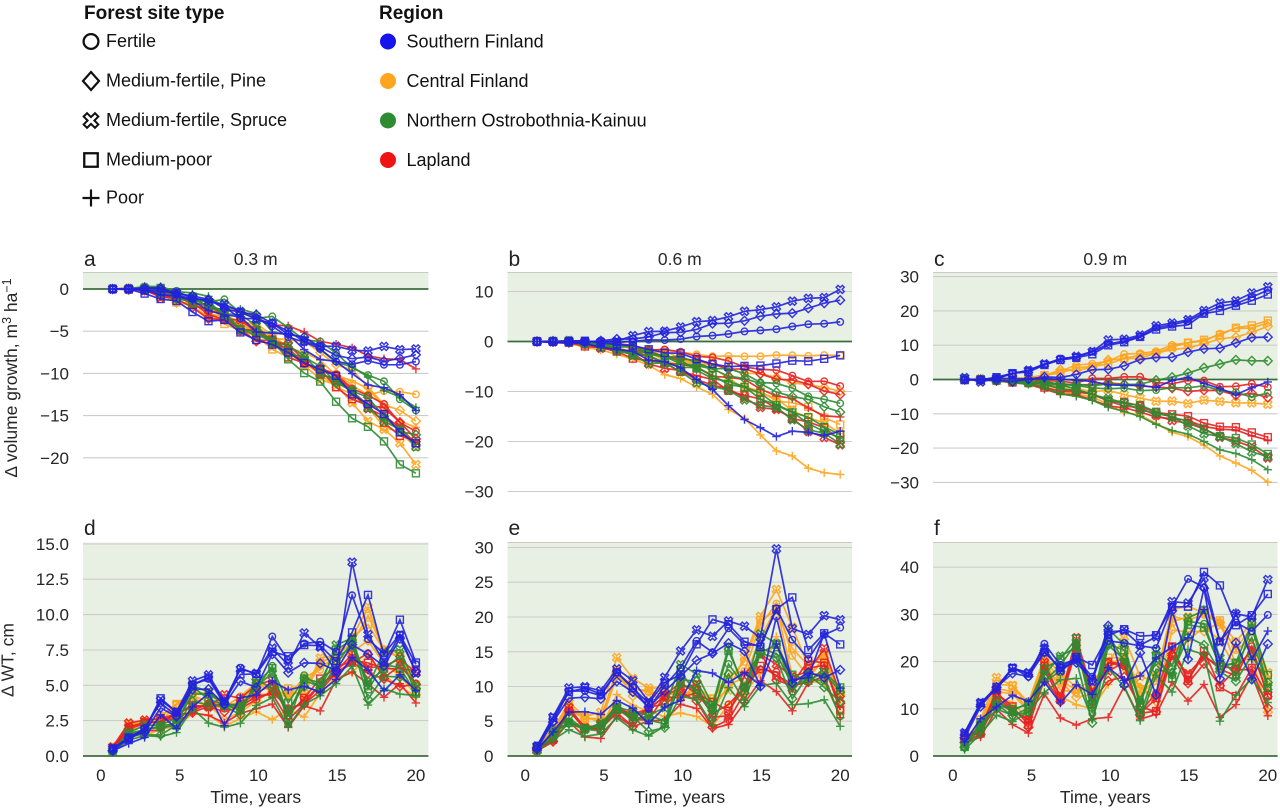 This screenshot has width=1280, height=810. Describe the element at coordinates (52, 615) in the screenshot. I see `svg-text: 10.0` at that location.